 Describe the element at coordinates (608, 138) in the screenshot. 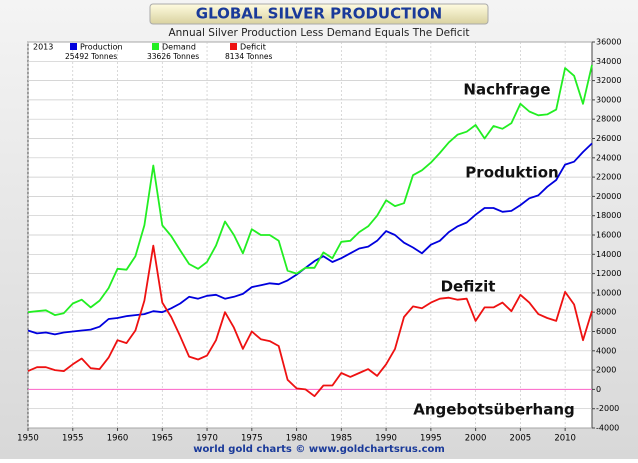

I see `y-tick-label: 26000` at that location.